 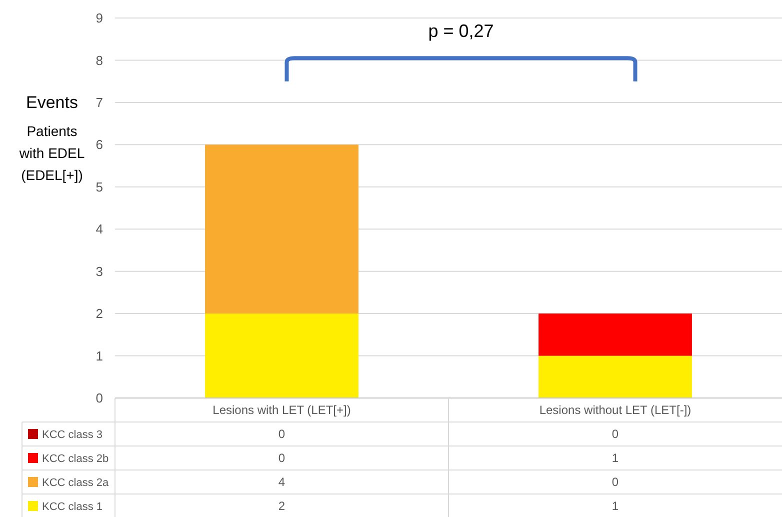 What do you see at coordinates (282, 482) in the screenshot?
I see `data-label: 4` at bounding box center [282, 482].